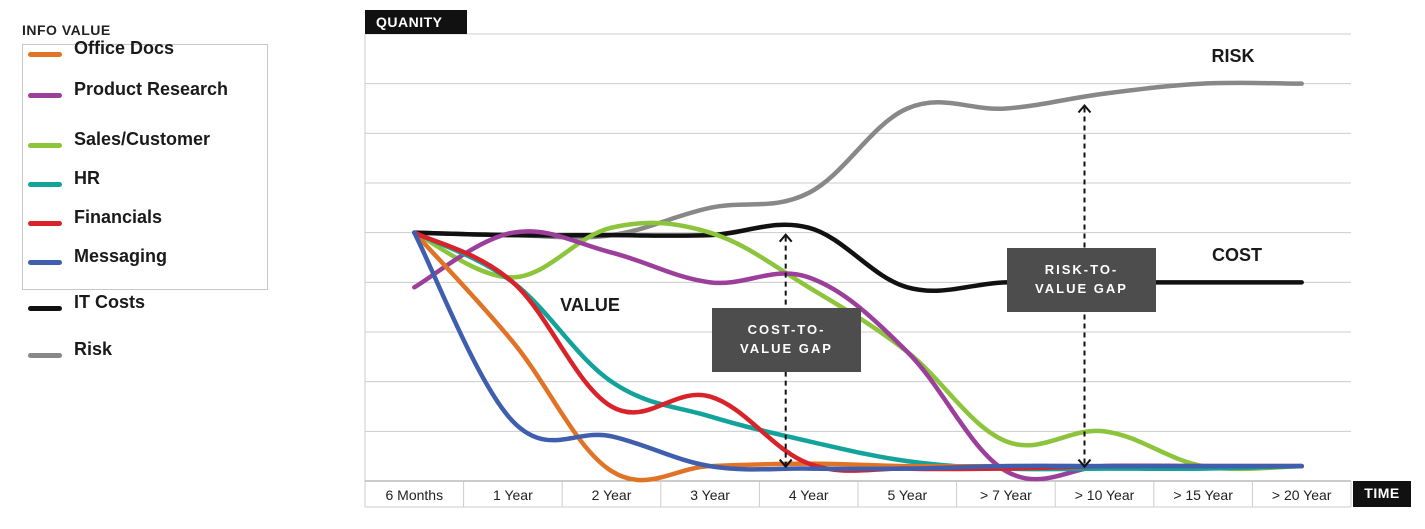  Describe the element at coordinates (93, 348) in the screenshot. I see `legend-label: Risk` at that location.